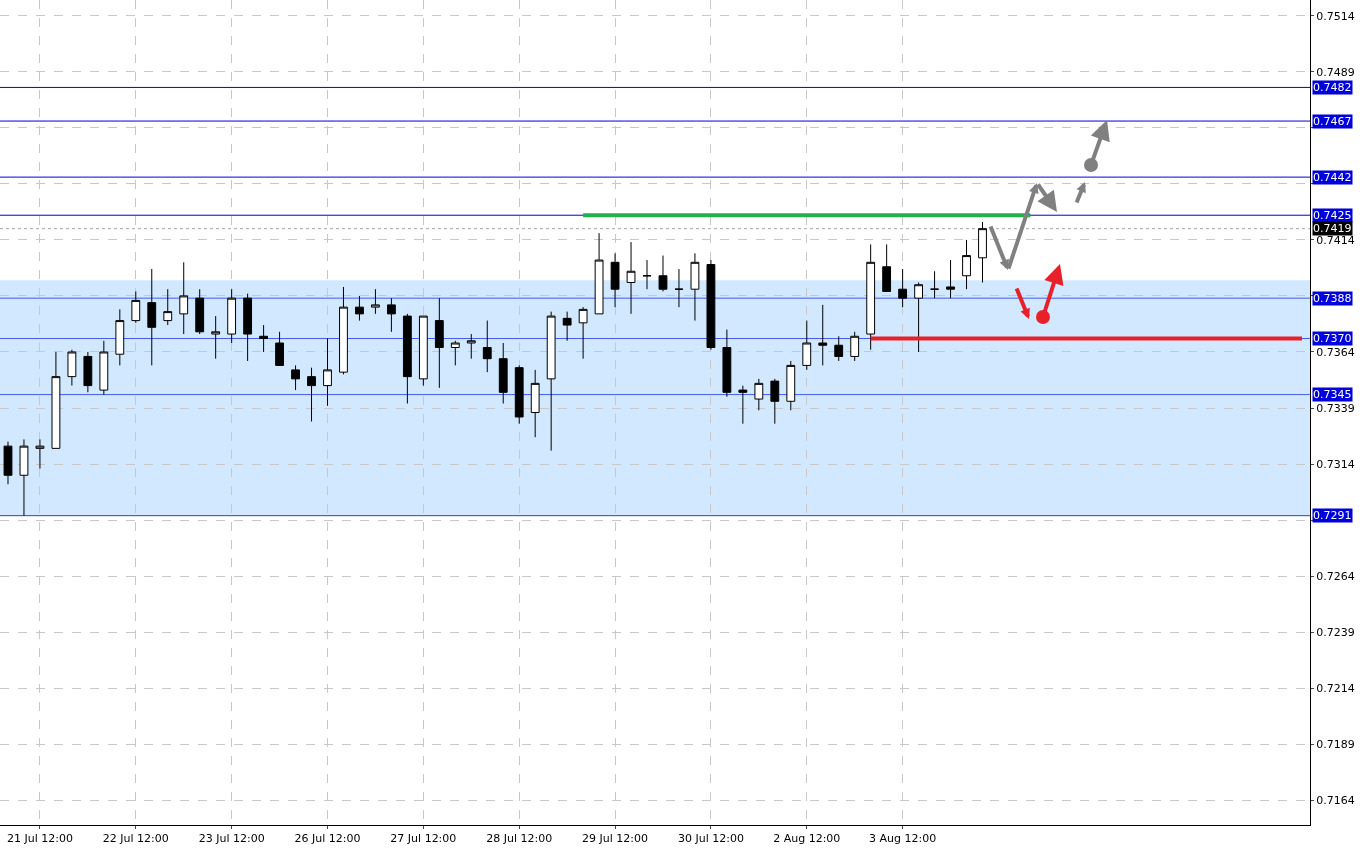 This screenshot has height=849, width=1367. Describe the element at coordinates (1332, 515) in the screenshot. I see `ref-line-label: 0.7291` at that location.